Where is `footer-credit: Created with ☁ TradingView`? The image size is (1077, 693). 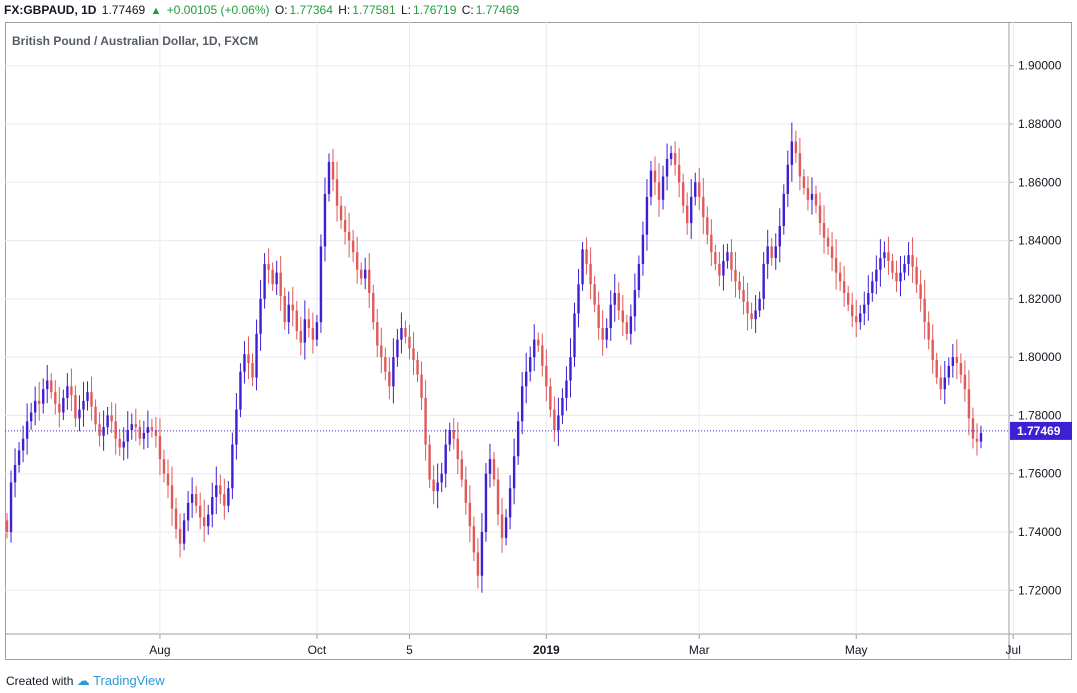
footer-credit: Created with ☁ TradingView is located at coordinates (85, 681).